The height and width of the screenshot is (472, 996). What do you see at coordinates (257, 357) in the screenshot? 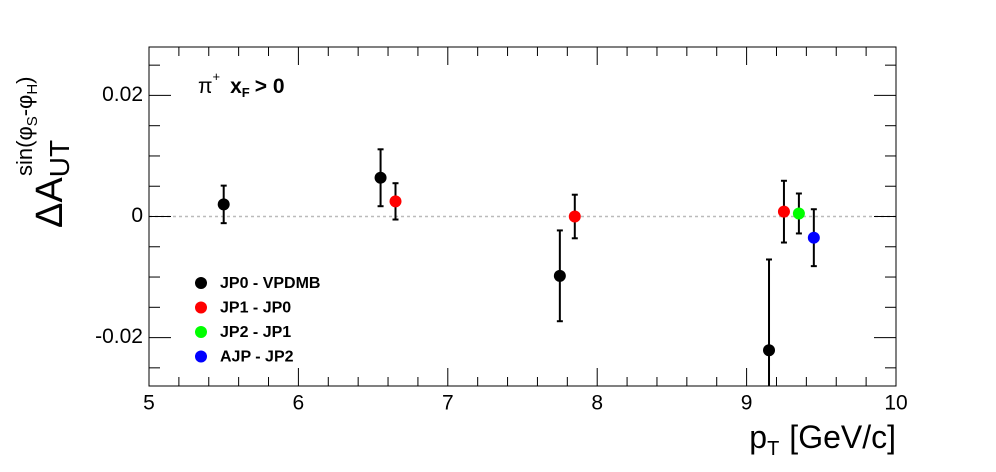
I see `legend-label: AJP - JP2` at bounding box center [257, 357].